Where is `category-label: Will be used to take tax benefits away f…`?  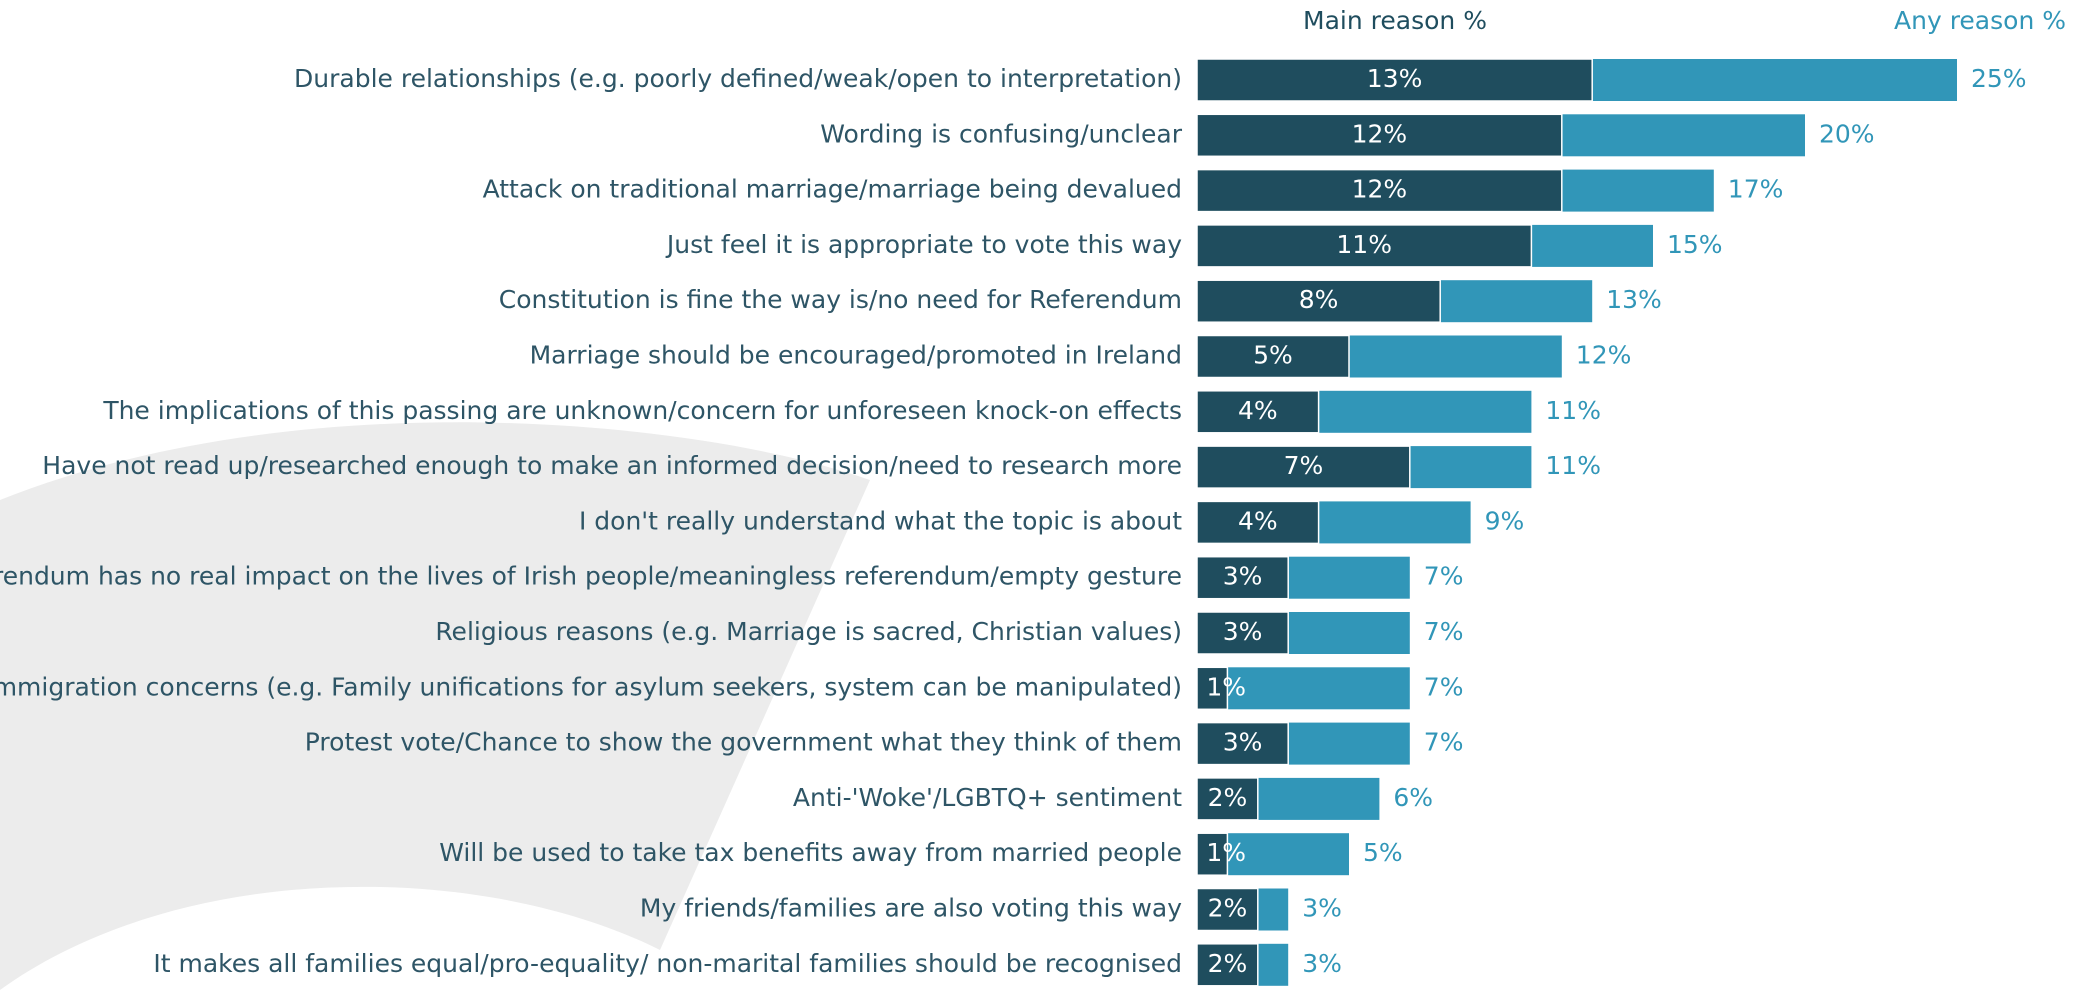
category-label: Will be used to take tax benefits away f… is located at coordinates (810, 852).